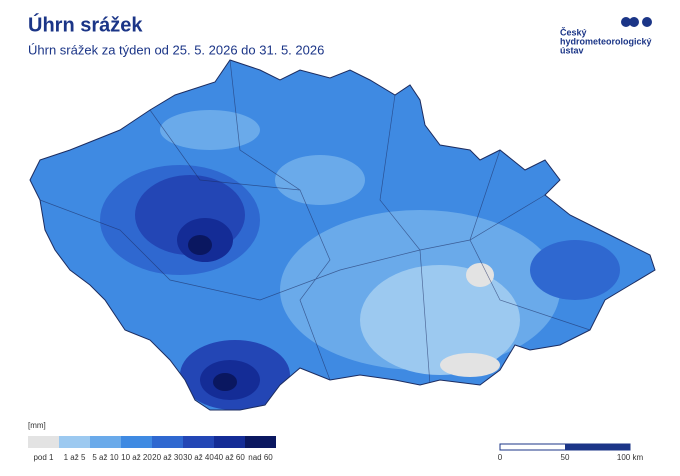  I want to click on scale-label: 100 km, so click(630, 457).